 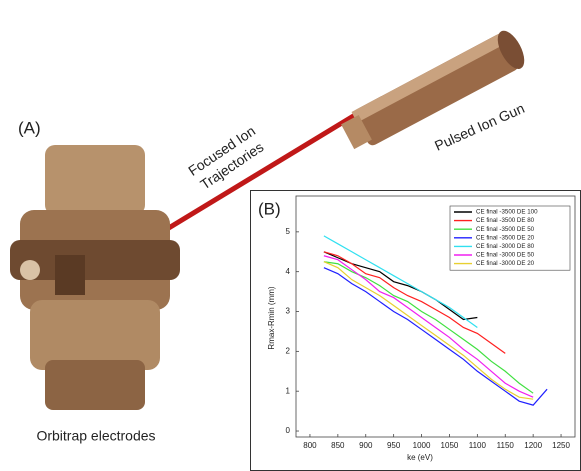 I want to click on y-axis-label: Rmax-Rmin (mm), so click(x=271, y=317).